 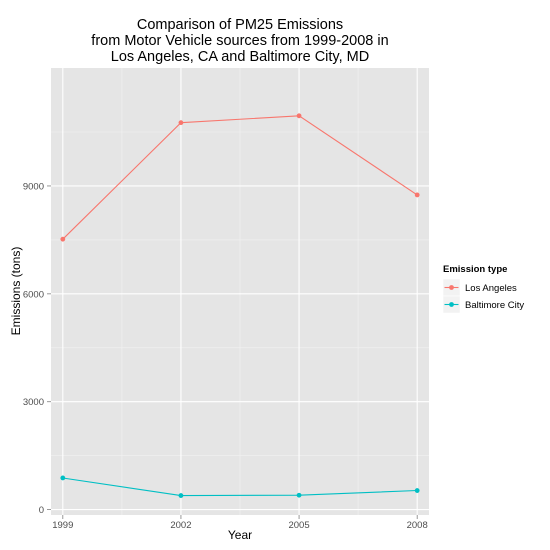 I want to click on legend-title: Emission type, so click(x=475, y=269).